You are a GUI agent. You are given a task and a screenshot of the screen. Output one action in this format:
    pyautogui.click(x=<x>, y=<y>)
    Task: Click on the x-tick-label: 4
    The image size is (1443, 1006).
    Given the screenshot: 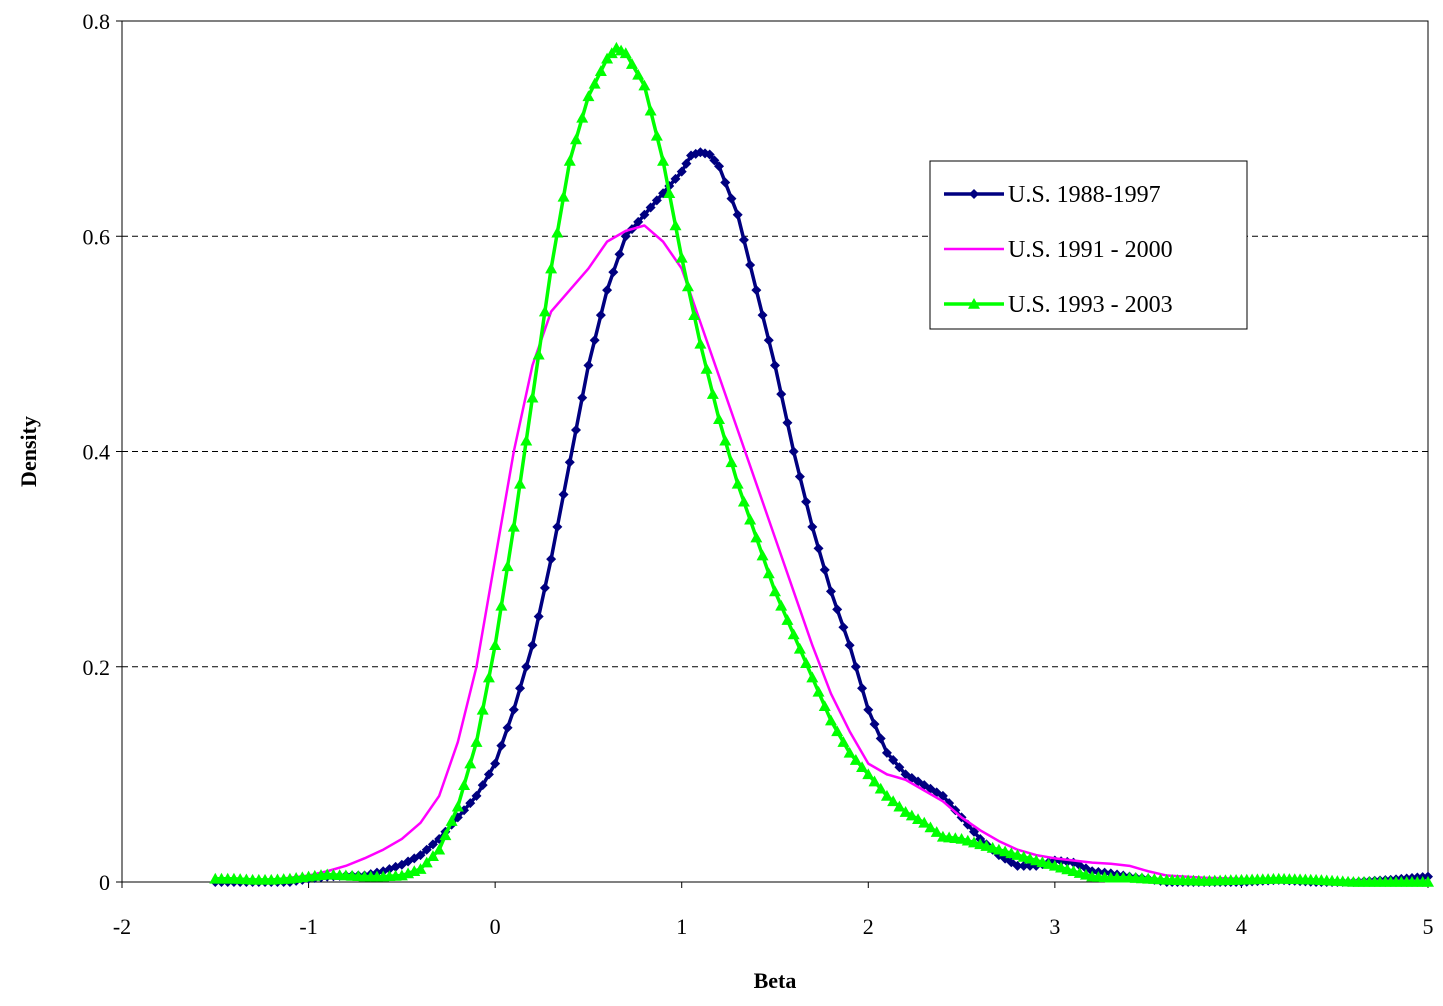 What is the action you would take?
    pyautogui.click(x=1241, y=926)
    